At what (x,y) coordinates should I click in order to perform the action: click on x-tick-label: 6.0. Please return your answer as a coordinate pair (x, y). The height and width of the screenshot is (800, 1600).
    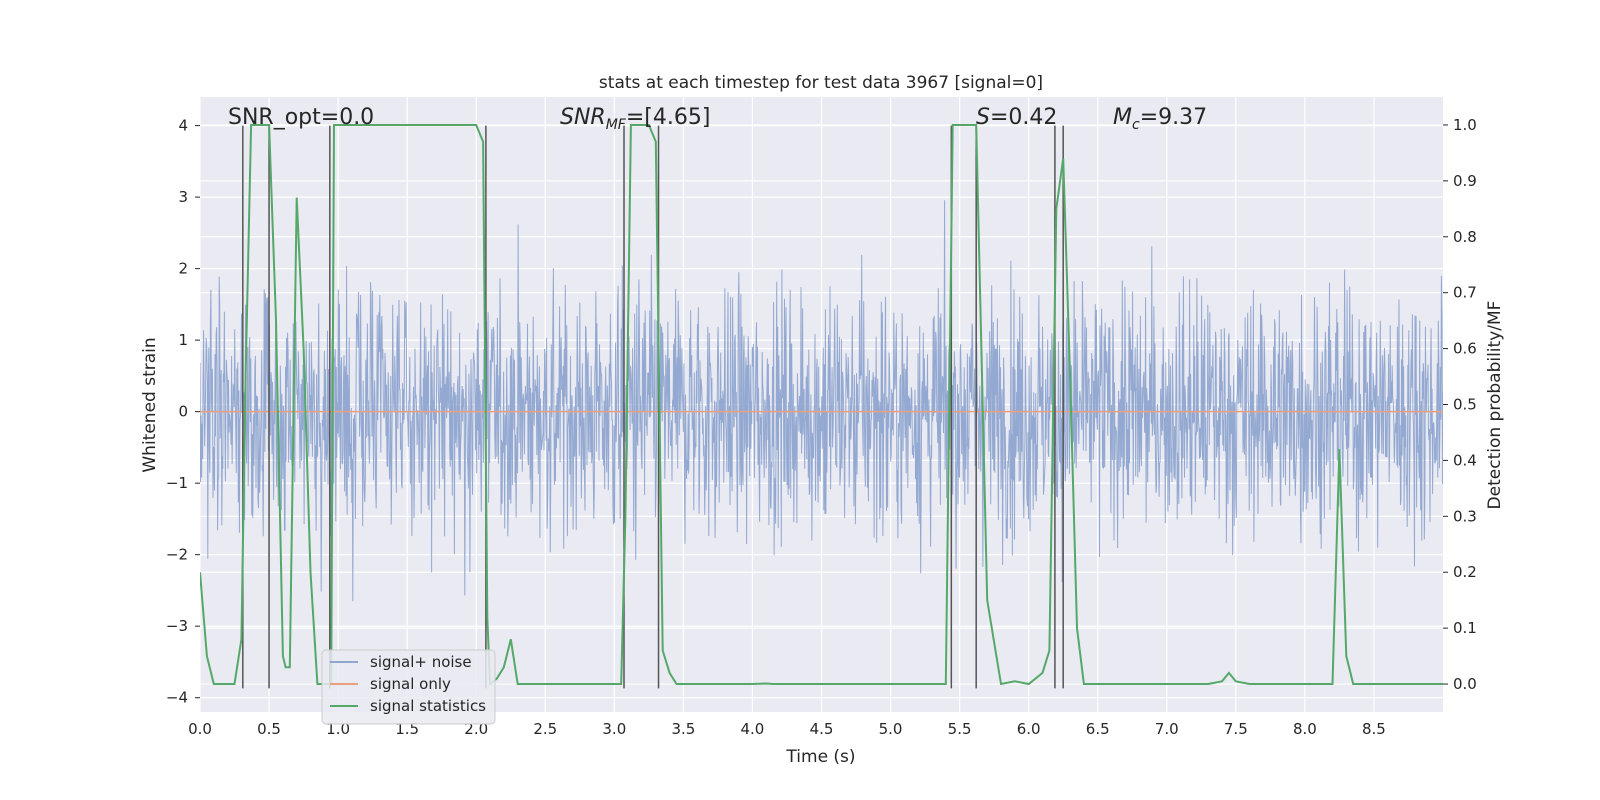
    Looking at the image, I should click on (1029, 729).